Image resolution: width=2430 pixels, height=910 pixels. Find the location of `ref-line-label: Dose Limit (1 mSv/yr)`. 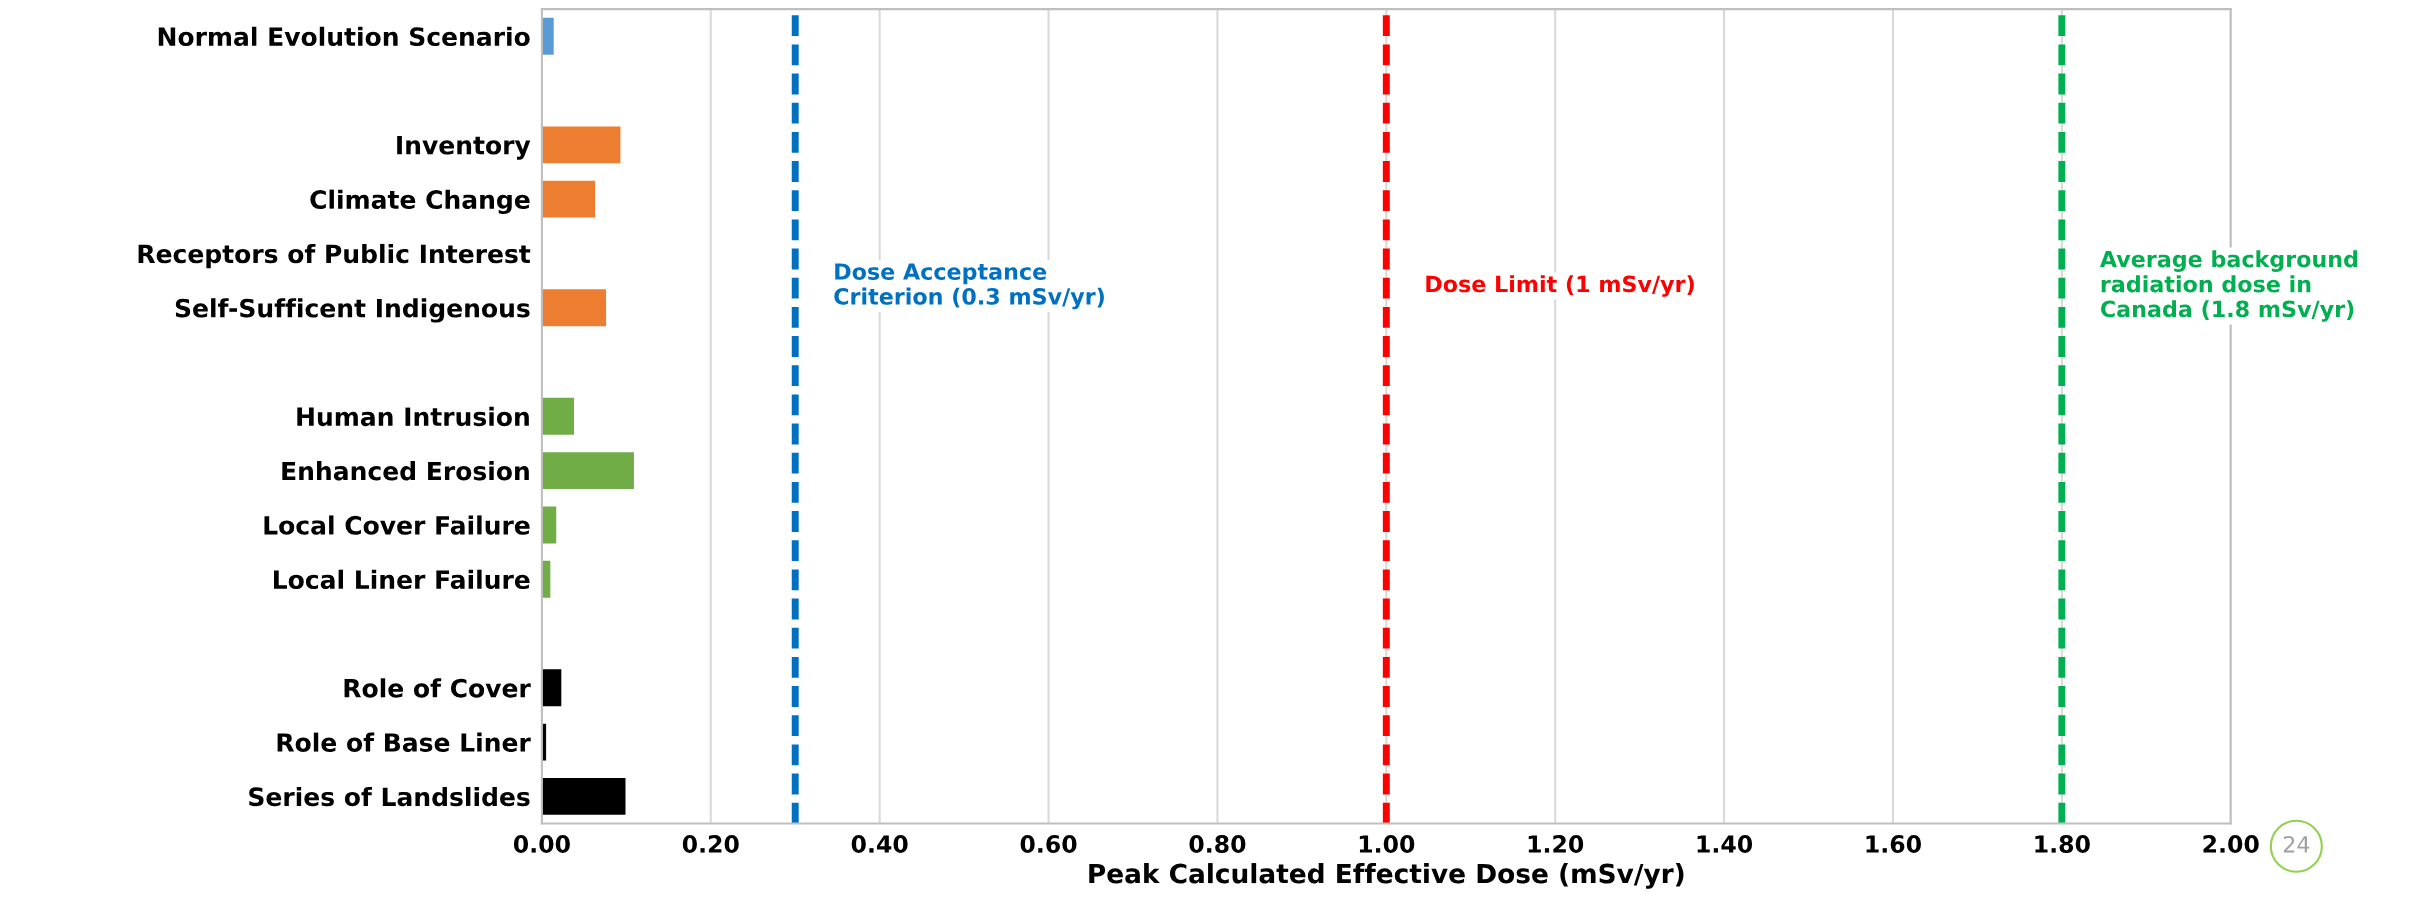

ref-line-label: Dose Limit (1 mSv/yr) is located at coordinates (1560, 286).